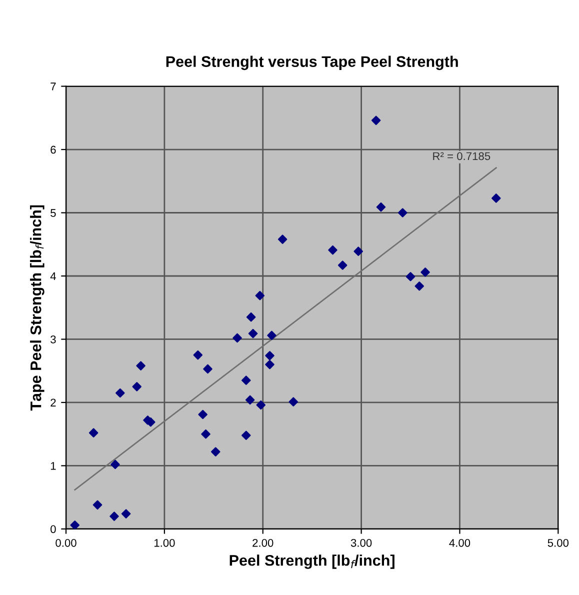 The height and width of the screenshot is (595, 579). What do you see at coordinates (164, 542) in the screenshot?
I see `x-tick-label: 1.00` at bounding box center [164, 542].